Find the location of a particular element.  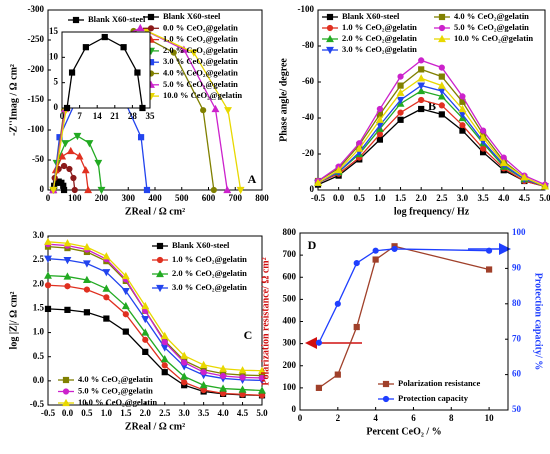

x-tick-label: 35 is located at coordinates (151, 116).